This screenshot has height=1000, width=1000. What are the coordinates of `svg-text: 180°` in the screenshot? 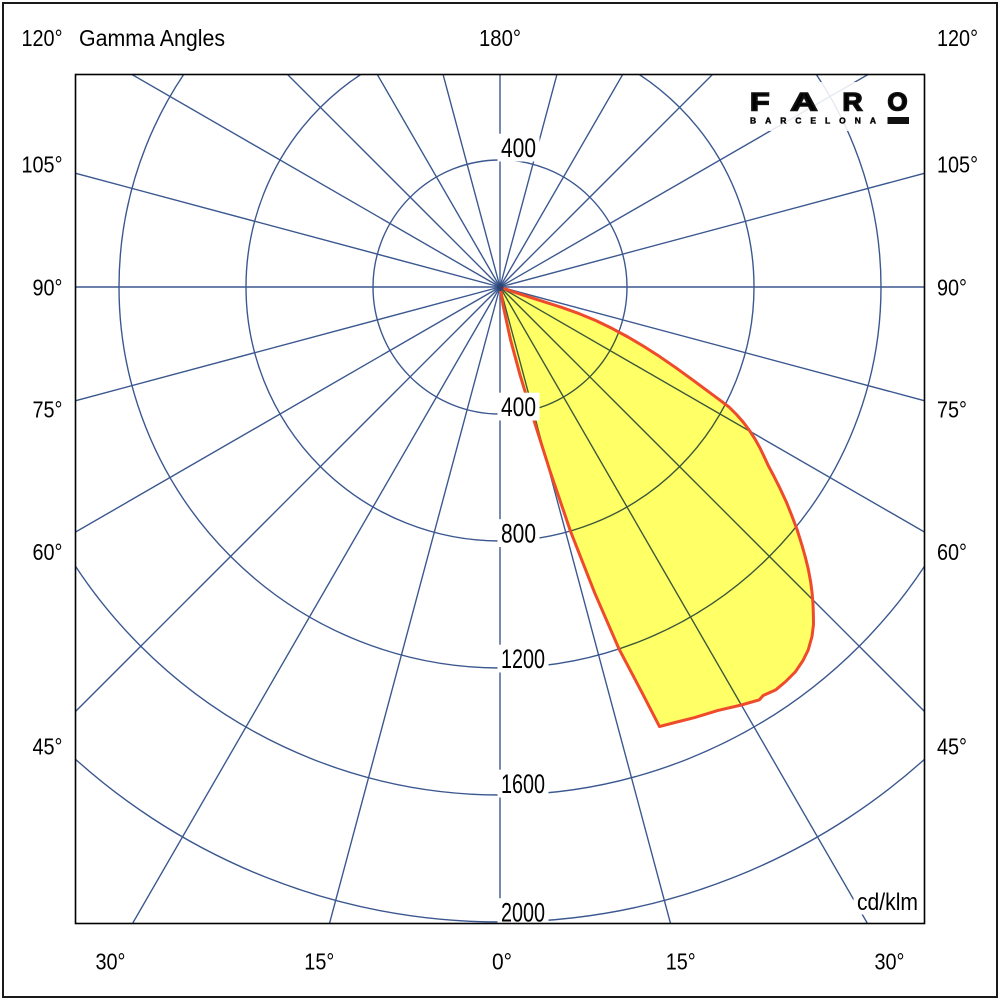 It's located at (500, 38).